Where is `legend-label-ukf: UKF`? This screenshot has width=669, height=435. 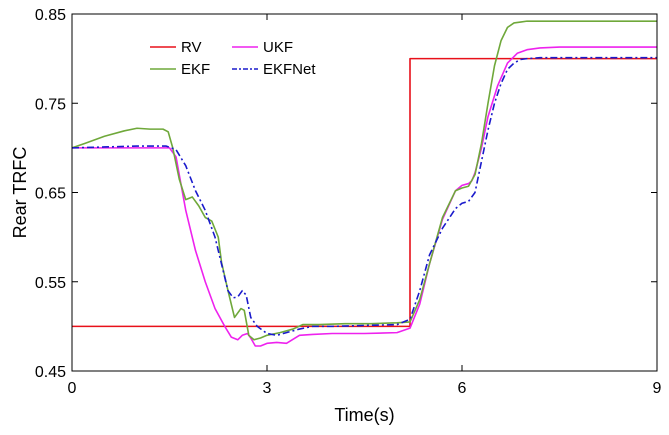
legend-label-ukf: UKF is located at coordinates (278, 47).